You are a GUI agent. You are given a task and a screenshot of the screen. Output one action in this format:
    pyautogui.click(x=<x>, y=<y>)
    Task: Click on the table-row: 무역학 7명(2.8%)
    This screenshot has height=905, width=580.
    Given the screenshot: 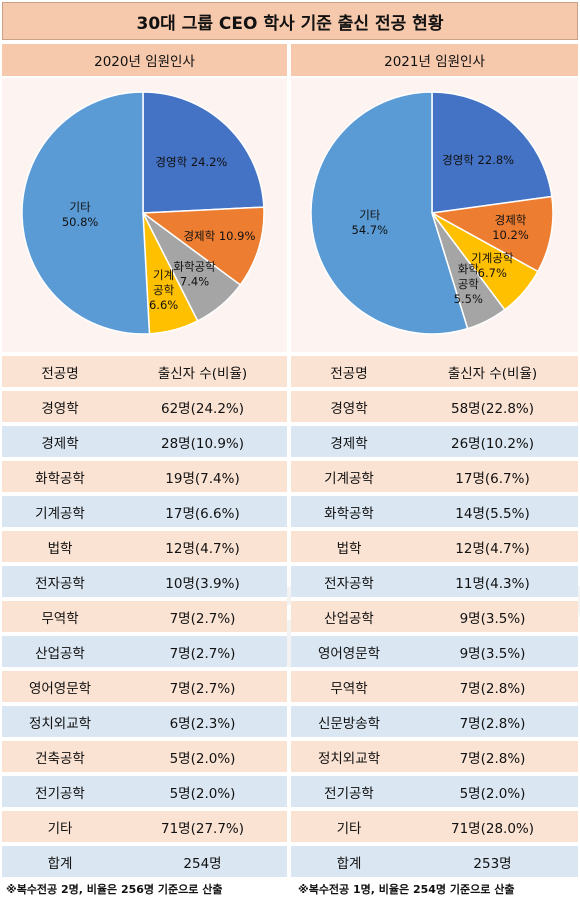 What is the action you would take?
    pyautogui.click(x=434, y=687)
    